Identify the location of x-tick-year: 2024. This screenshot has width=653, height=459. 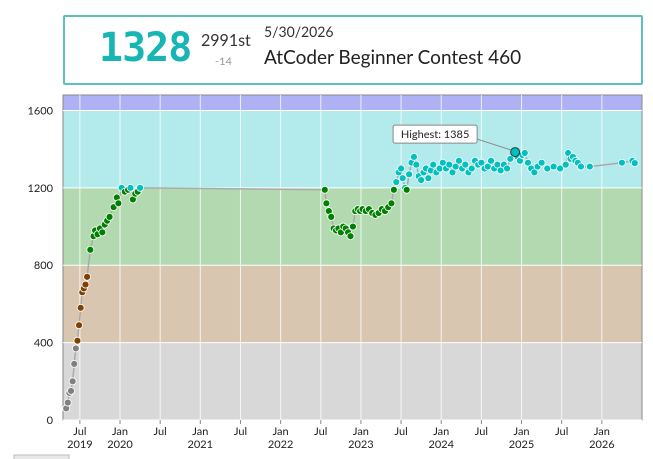
(441, 444).